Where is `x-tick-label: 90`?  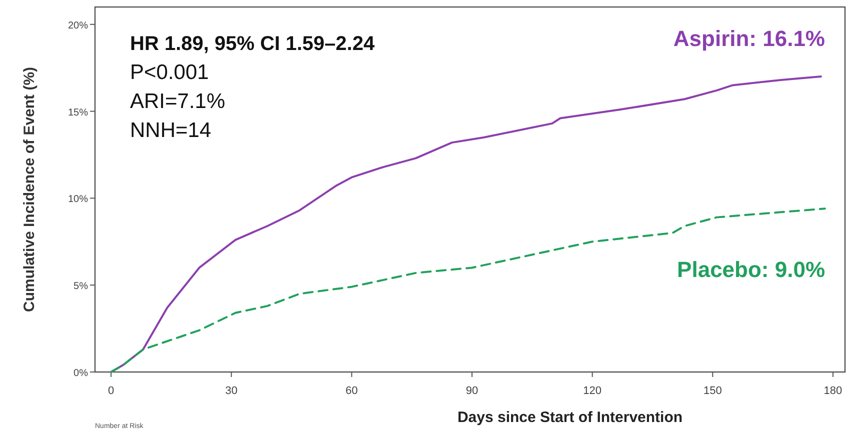
x-tick-label: 90 is located at coordinates (472, 391).